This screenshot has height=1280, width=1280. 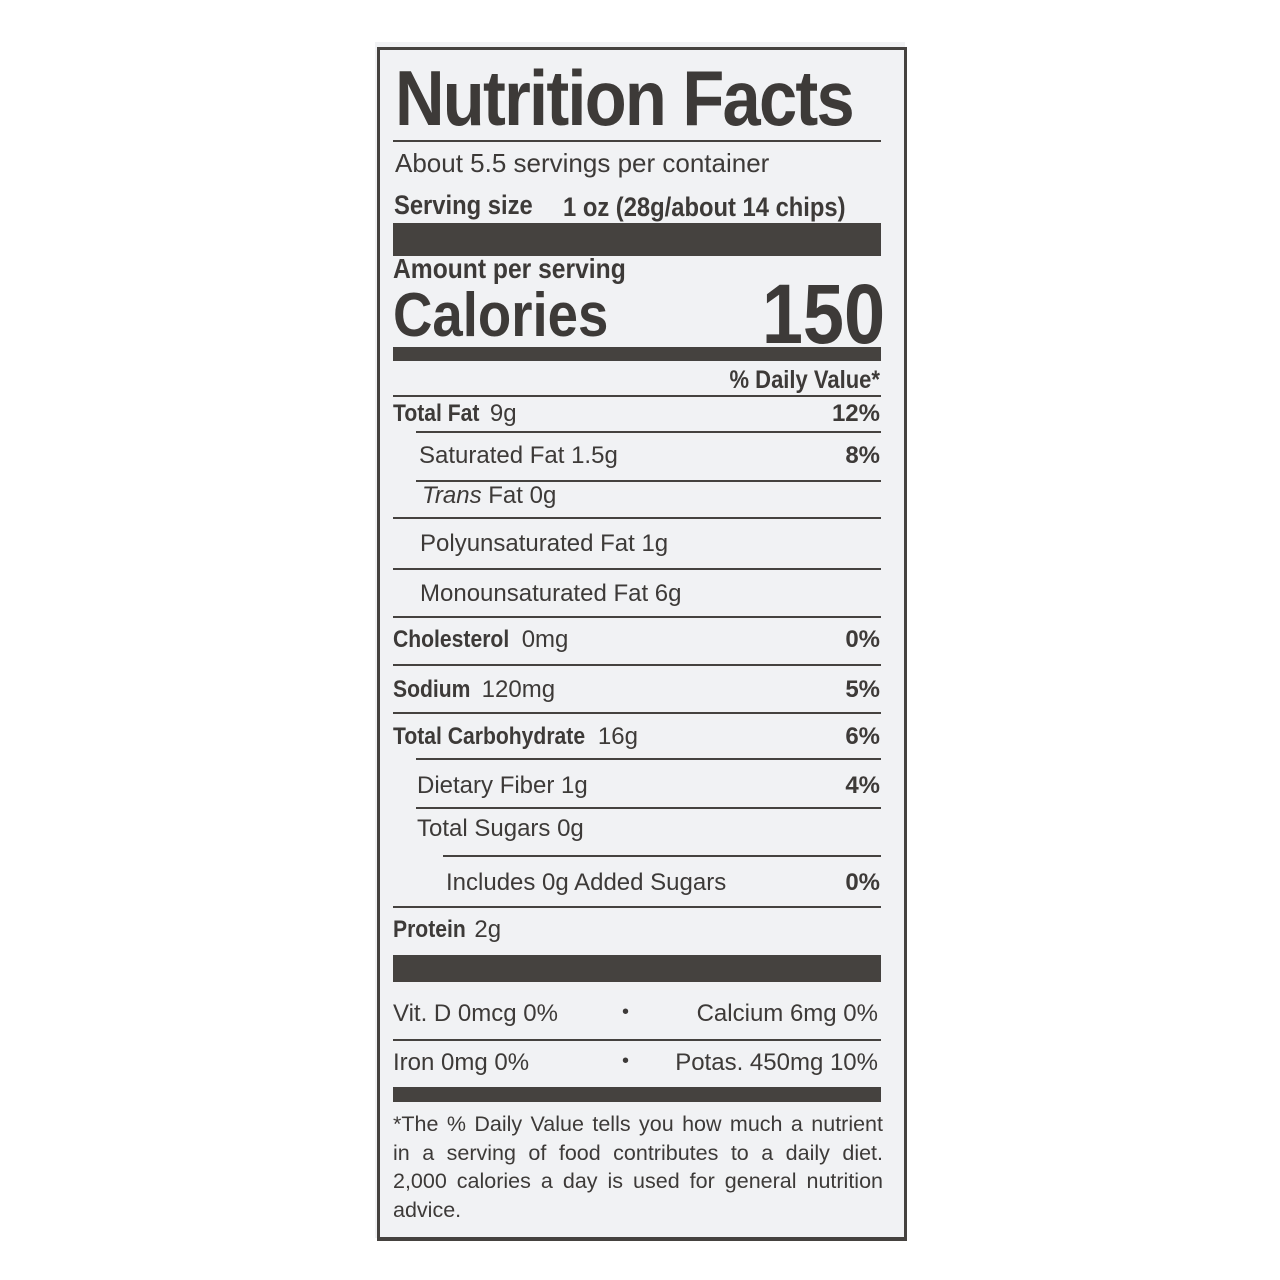 What do you see at coordinates (502, 785) in the screenshot?
I see `nutrient-name: Dietary Fiber 1g` at bounding box center [502, 785].